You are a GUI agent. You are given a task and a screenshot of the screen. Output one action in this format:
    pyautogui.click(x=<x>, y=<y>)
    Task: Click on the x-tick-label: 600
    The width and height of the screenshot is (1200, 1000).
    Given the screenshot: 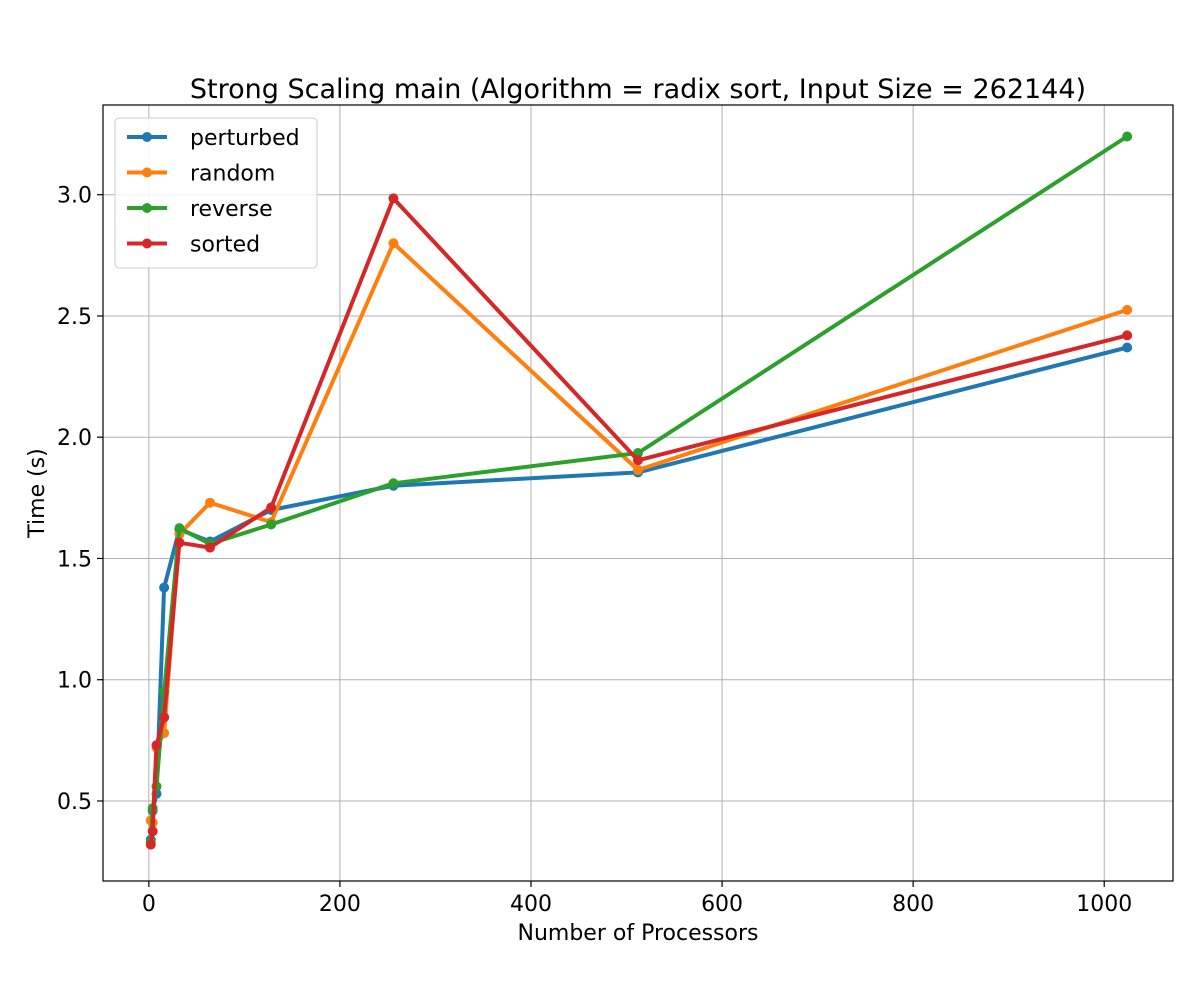 What is the action you would take?
    pyautogui.click(x=722, y=904)
    